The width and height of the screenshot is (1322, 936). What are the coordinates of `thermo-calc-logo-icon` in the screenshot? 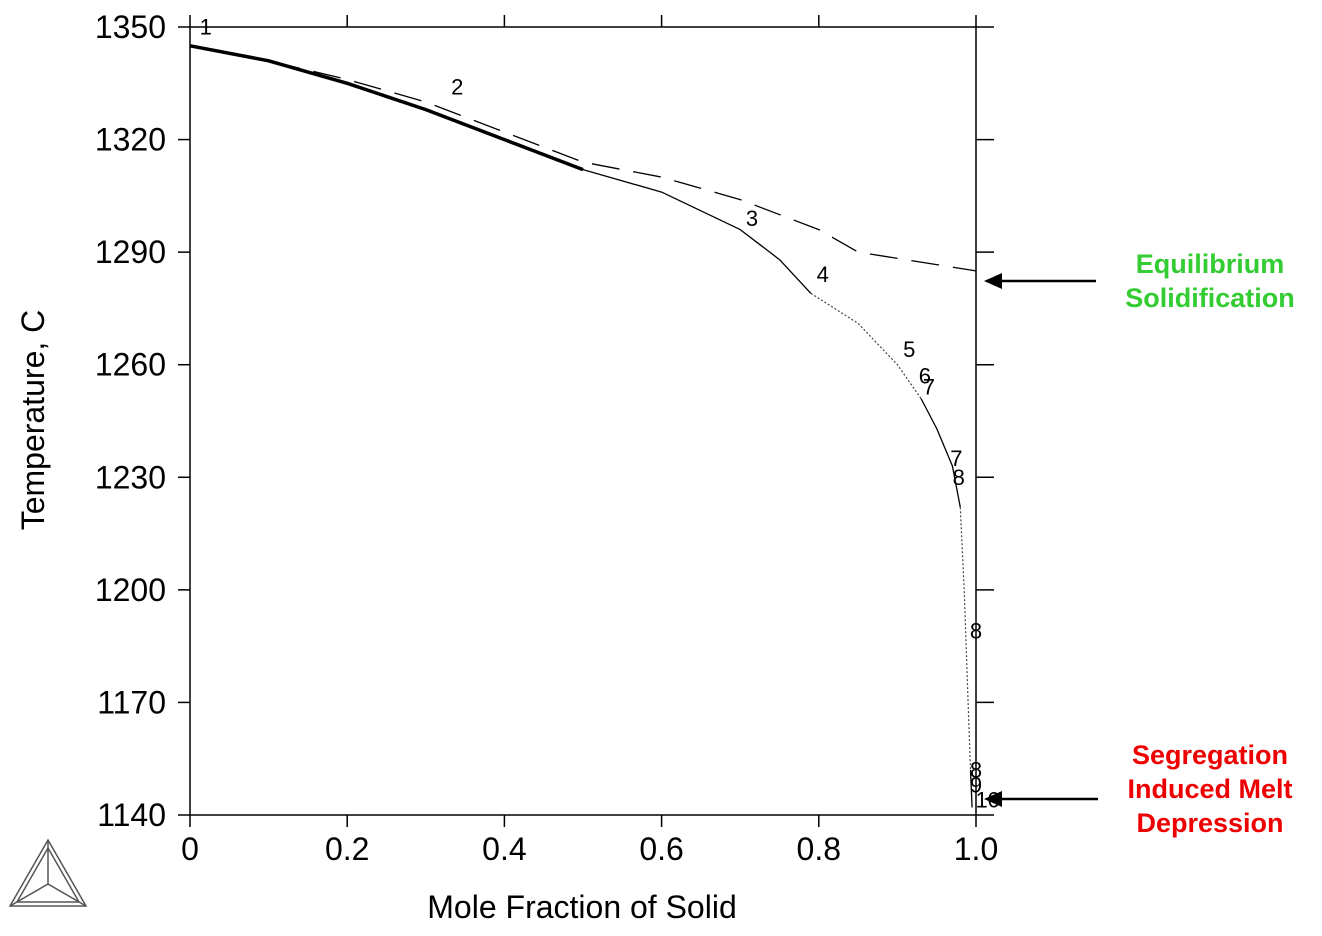 It's located at (48, 872).